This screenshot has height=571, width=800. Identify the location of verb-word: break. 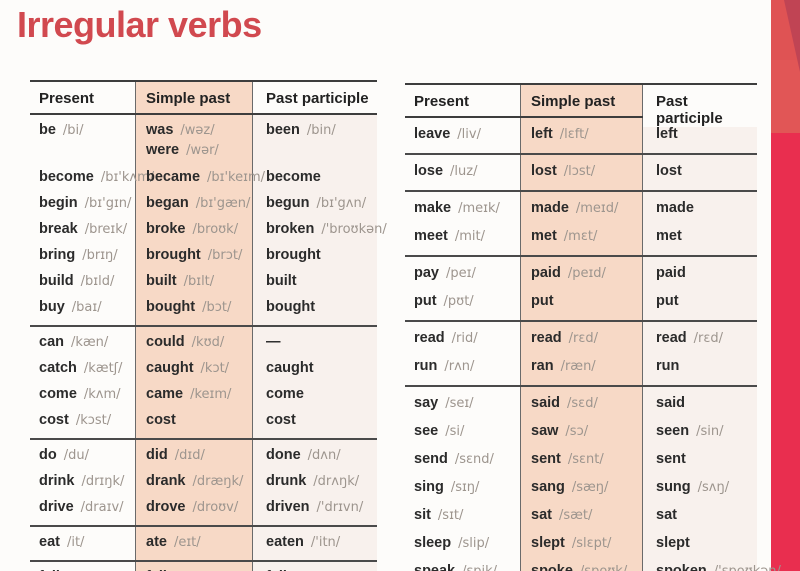
(58, 229).